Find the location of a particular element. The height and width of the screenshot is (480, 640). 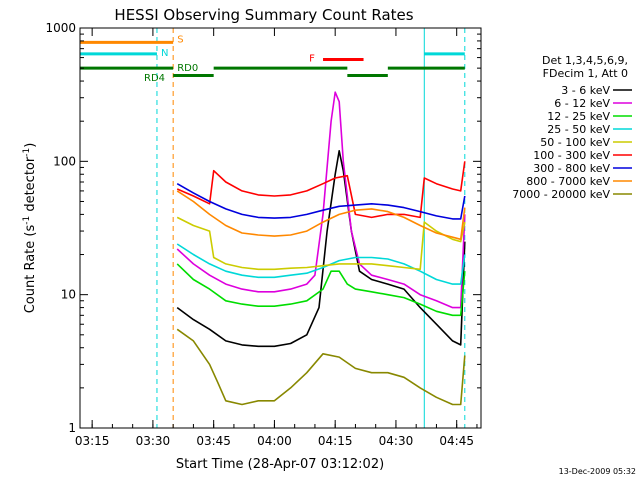

x-axis-label: Start Time (28-Apr-07 03:12:02) is located at coordinates (280, 464).